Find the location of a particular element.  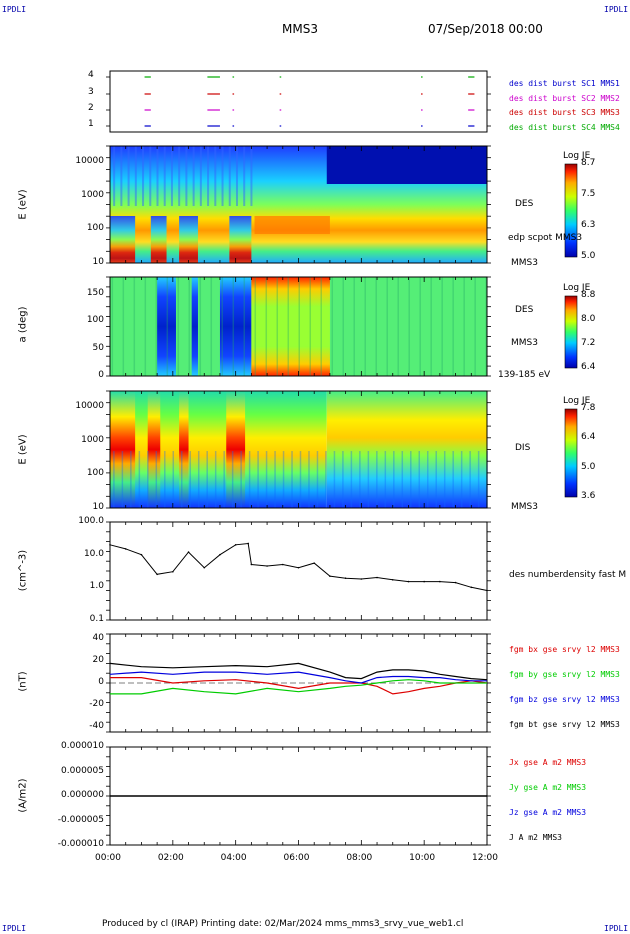

des-energy-colorbar-tick: 8.7 is located at coordinates (588, 163).